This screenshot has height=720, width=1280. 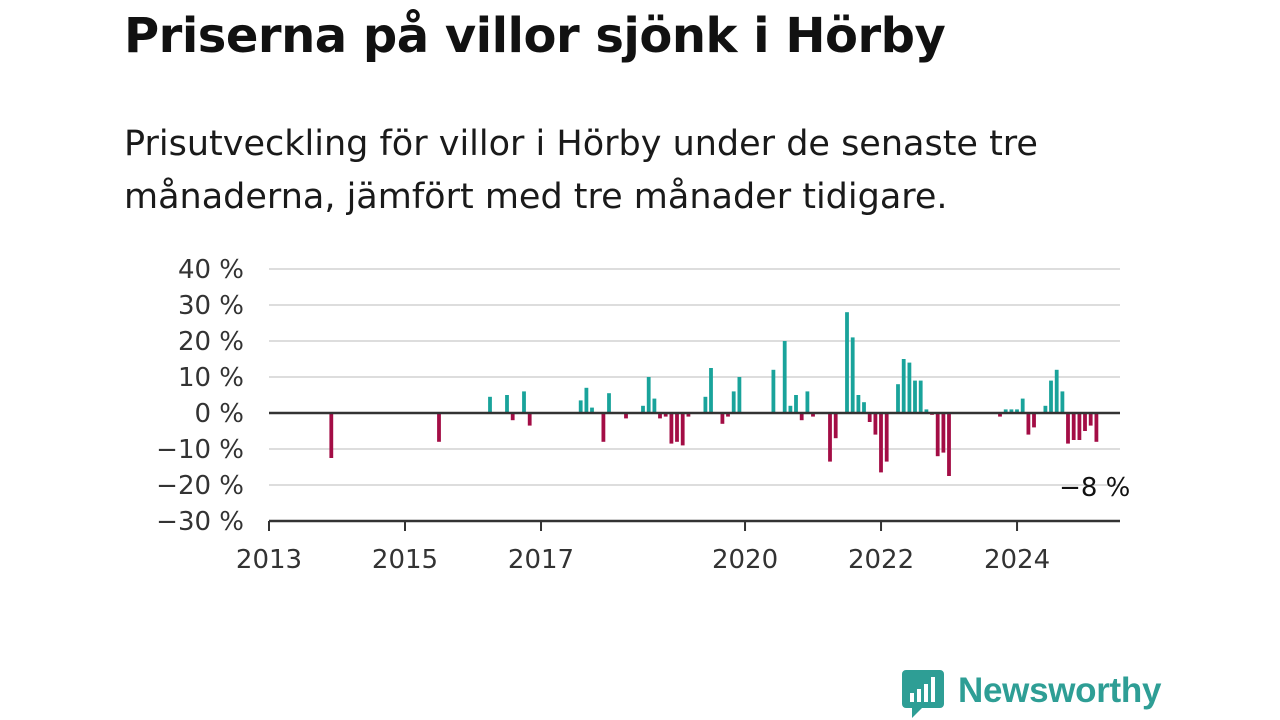 I want to click on y-tick-label: 0 %, so click(x=219, y=414).